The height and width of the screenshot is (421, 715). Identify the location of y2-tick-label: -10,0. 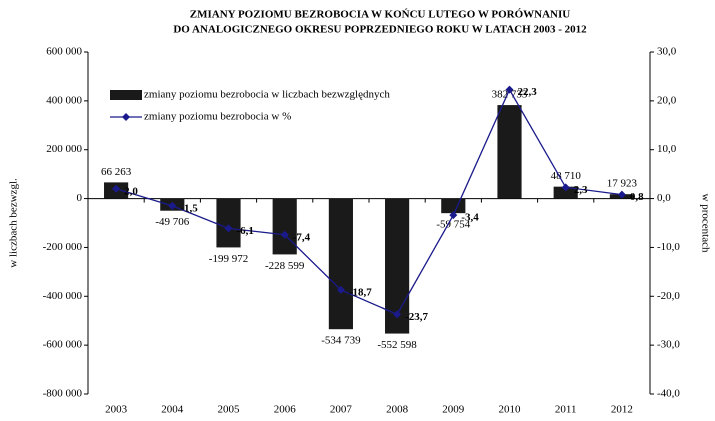
(668, 247).